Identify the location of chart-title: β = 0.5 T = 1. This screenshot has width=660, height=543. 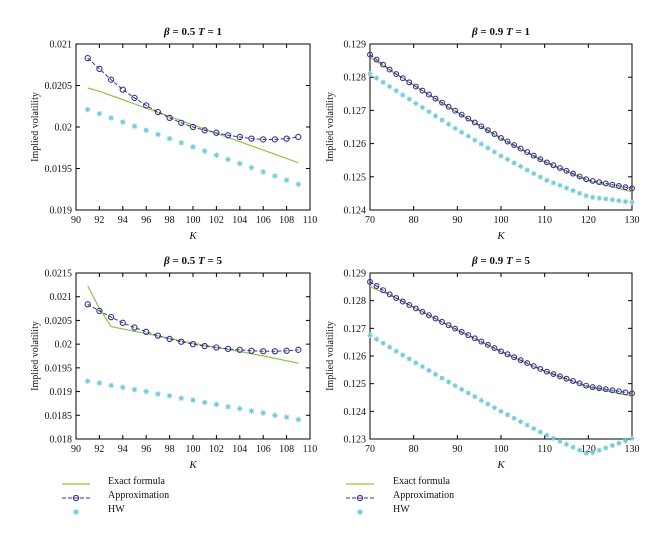
(192, 32).